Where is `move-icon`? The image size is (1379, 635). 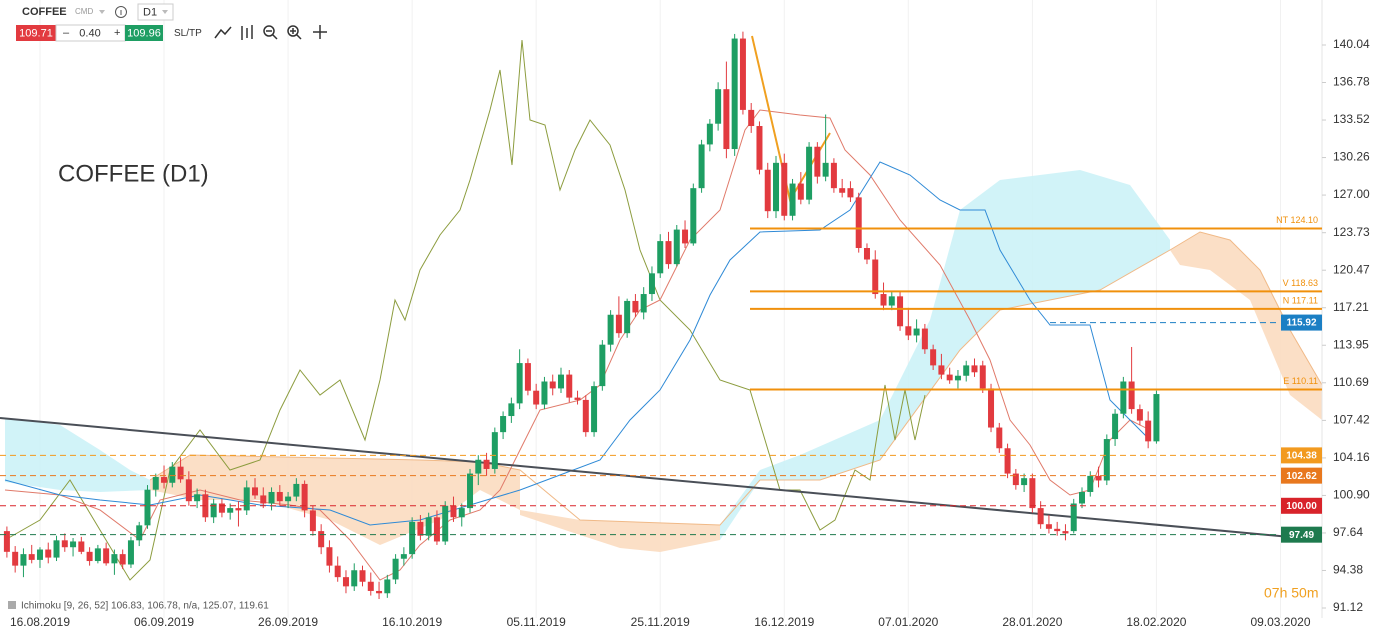 move-icon is located at coordinates (320, 32).